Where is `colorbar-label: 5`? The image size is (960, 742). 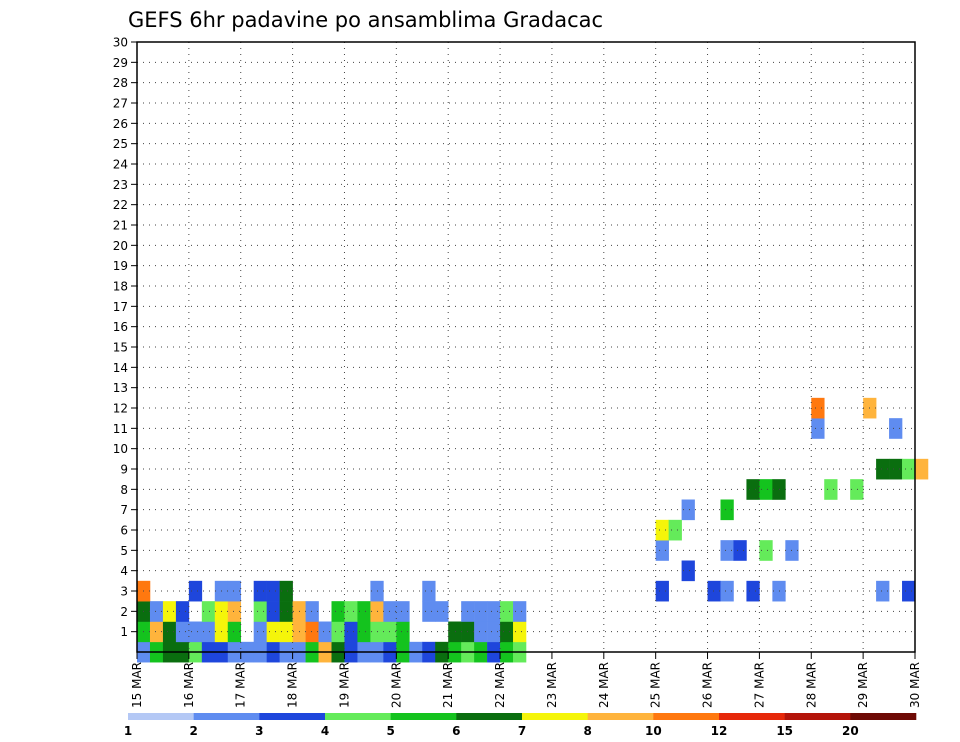
colorbar-label: 5 is located at coordinates (390, 731).